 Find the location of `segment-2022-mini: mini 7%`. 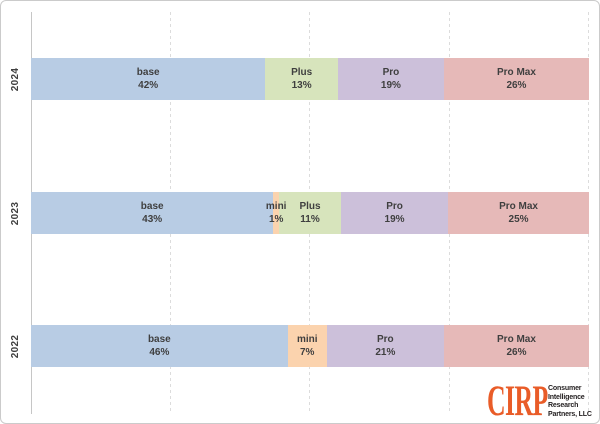

segment-2022-mini: mini 7% is located at coordinates (307, 346).